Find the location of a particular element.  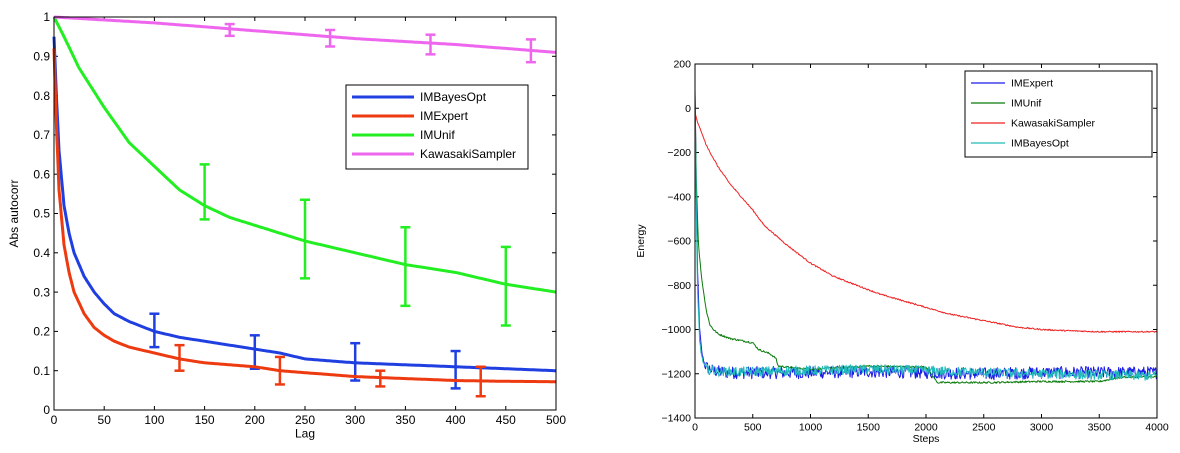

x-tick-label: 3500 is located at coordinates (1100, 428).